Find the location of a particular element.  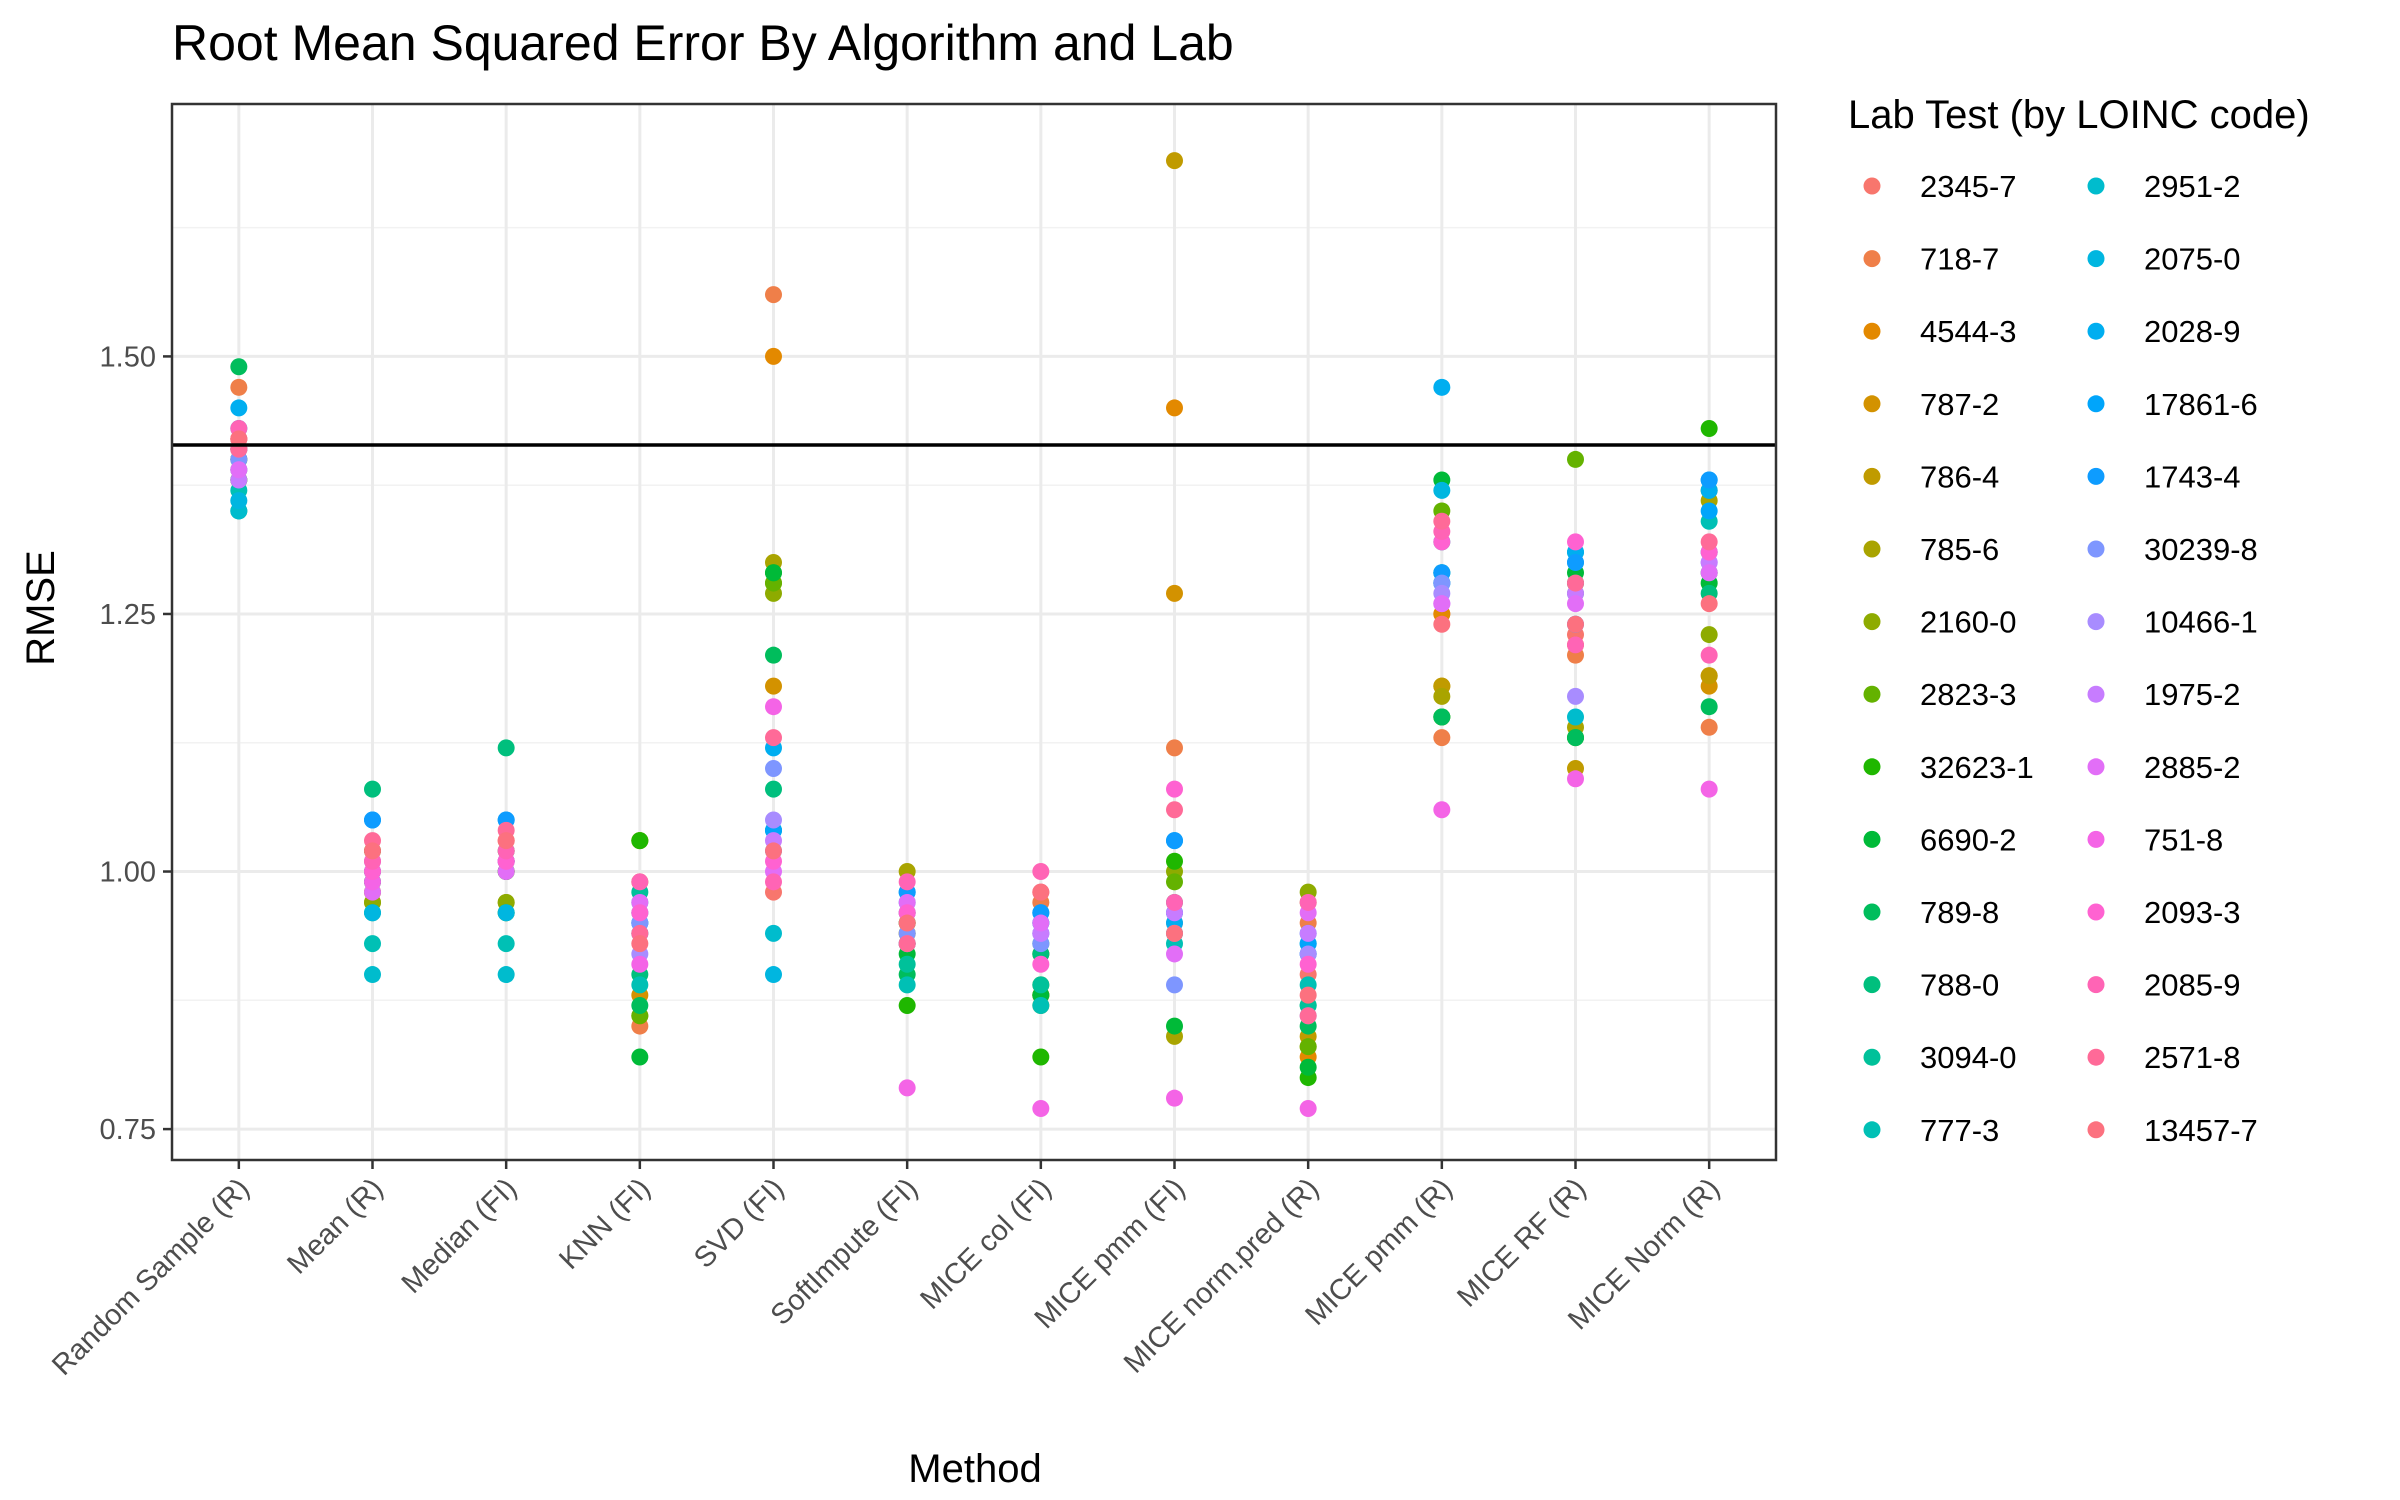

legend-label: 2345-7 is located at coordinates (1968, 186).